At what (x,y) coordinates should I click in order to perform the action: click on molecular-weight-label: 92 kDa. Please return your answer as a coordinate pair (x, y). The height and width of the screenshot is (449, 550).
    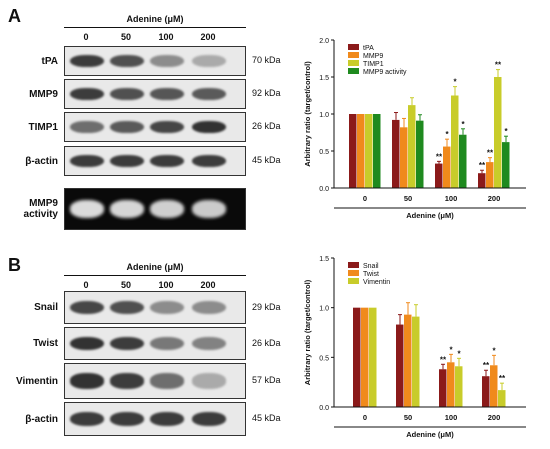
    Looking at the image, I should click on (266, 93).